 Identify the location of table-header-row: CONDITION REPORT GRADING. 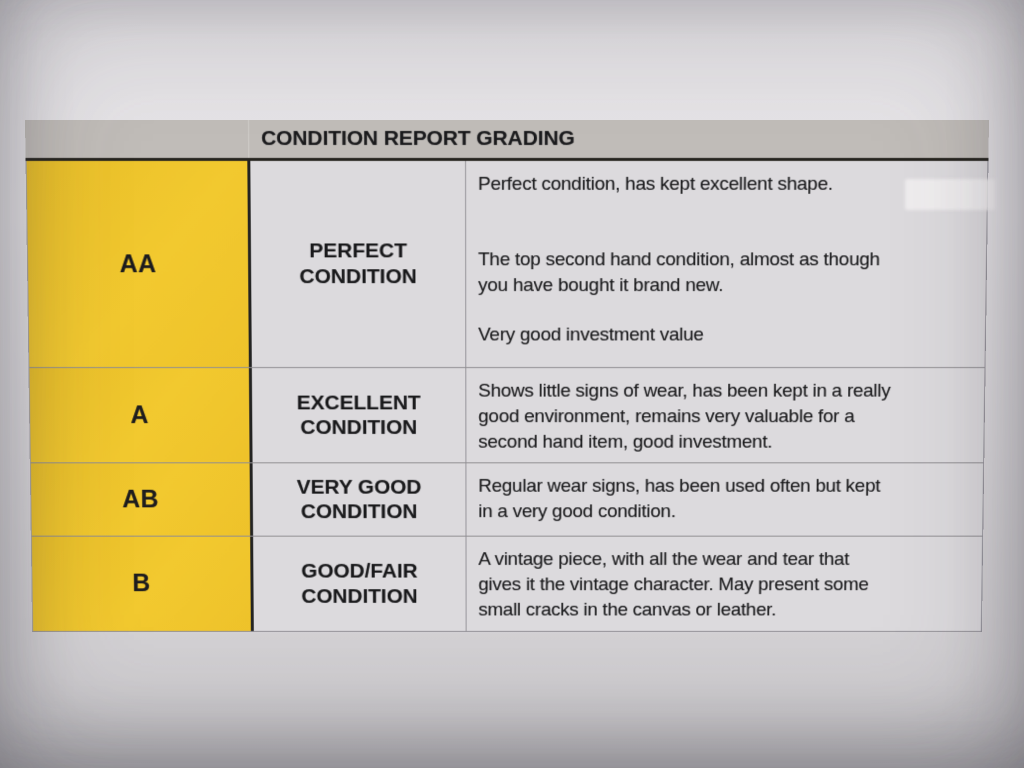
(507, 140).